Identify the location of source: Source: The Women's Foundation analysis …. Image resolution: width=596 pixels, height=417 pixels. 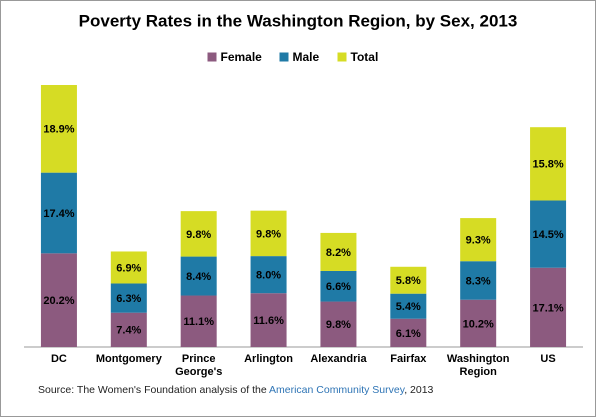
(235, 390).